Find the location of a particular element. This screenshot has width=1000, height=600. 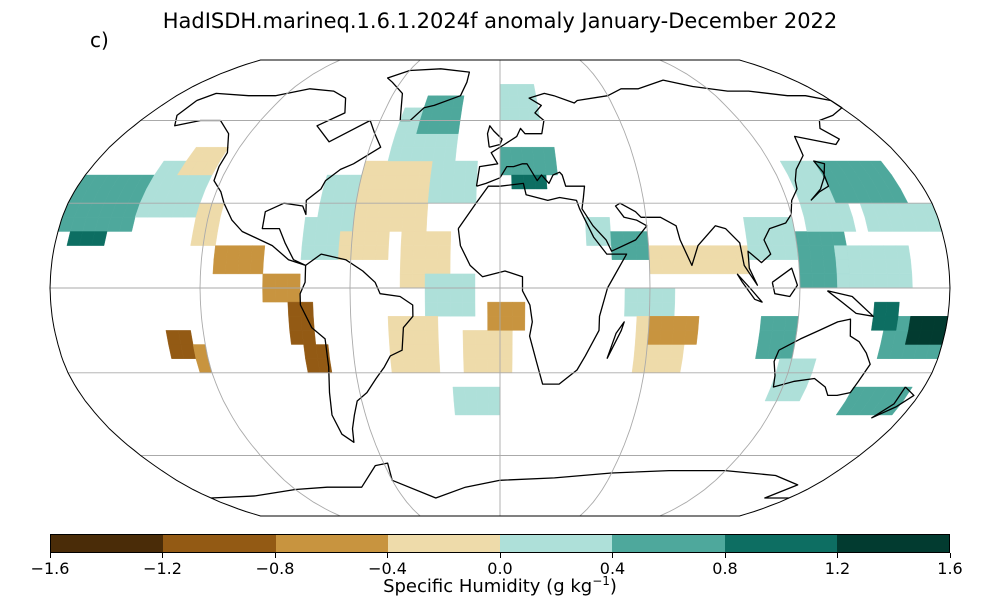

colorbar-tick-label: 1.6 is located at coordinates (950, 568).